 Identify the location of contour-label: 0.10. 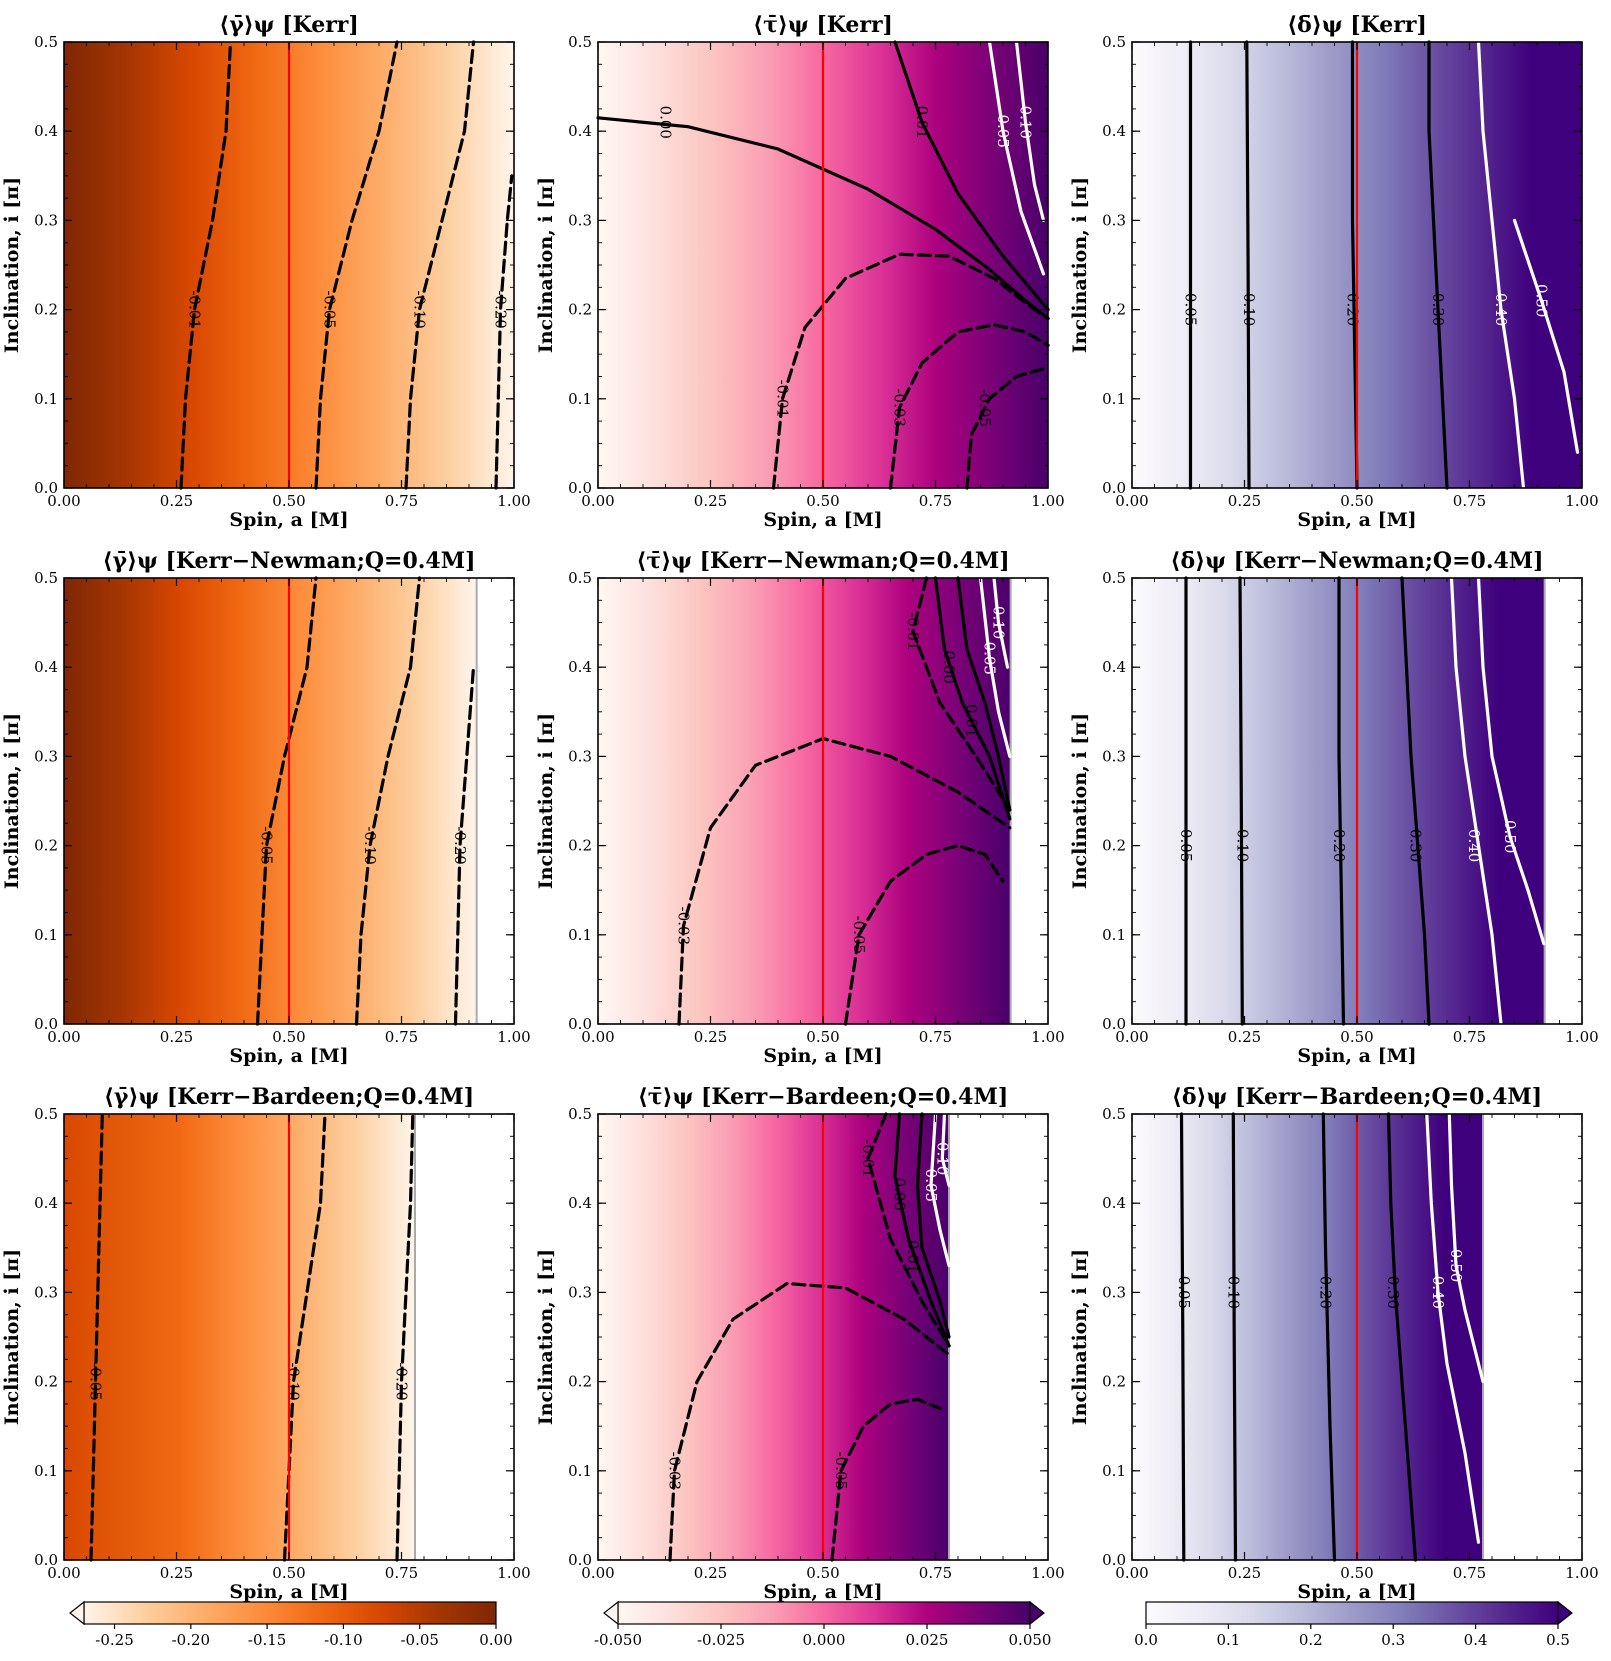
(942, 1158).